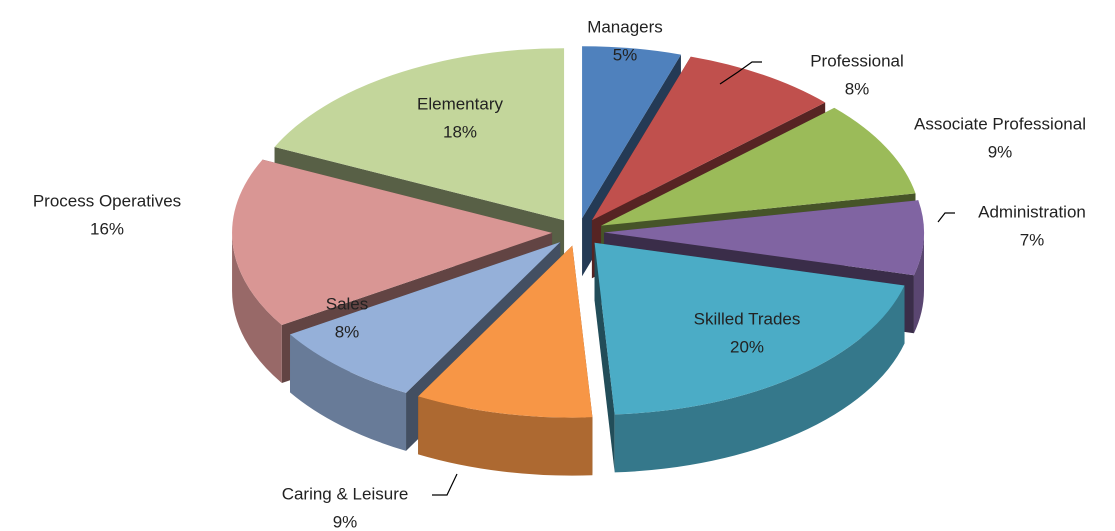 The width and height of the screenshot is (1115, 531). Describe the element at coordinates (747, 346) in the screenshot. I see `slice-value-label: 20%` at that location.